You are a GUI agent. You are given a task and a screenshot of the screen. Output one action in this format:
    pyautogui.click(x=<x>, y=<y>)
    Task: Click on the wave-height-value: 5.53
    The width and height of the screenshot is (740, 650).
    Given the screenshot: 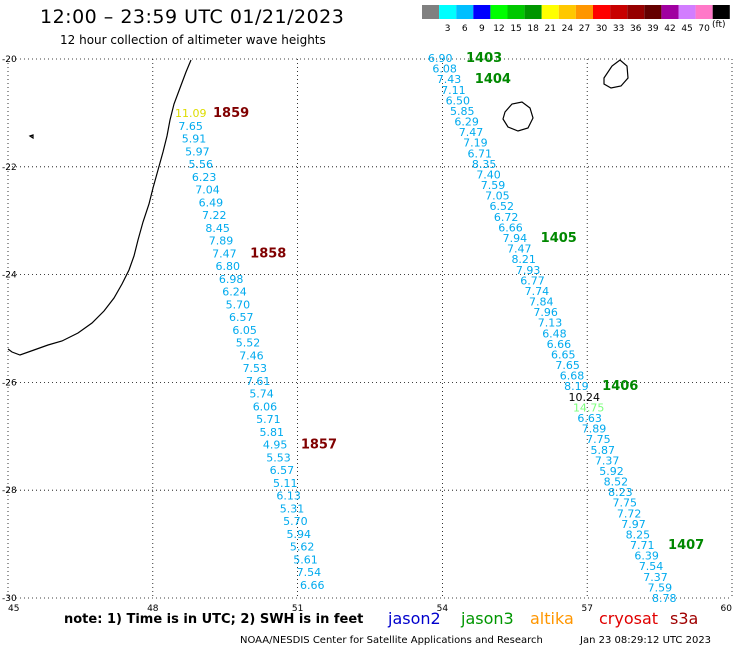 What is the action you would take?
    pyautogui.click(x=278, y=457)
    